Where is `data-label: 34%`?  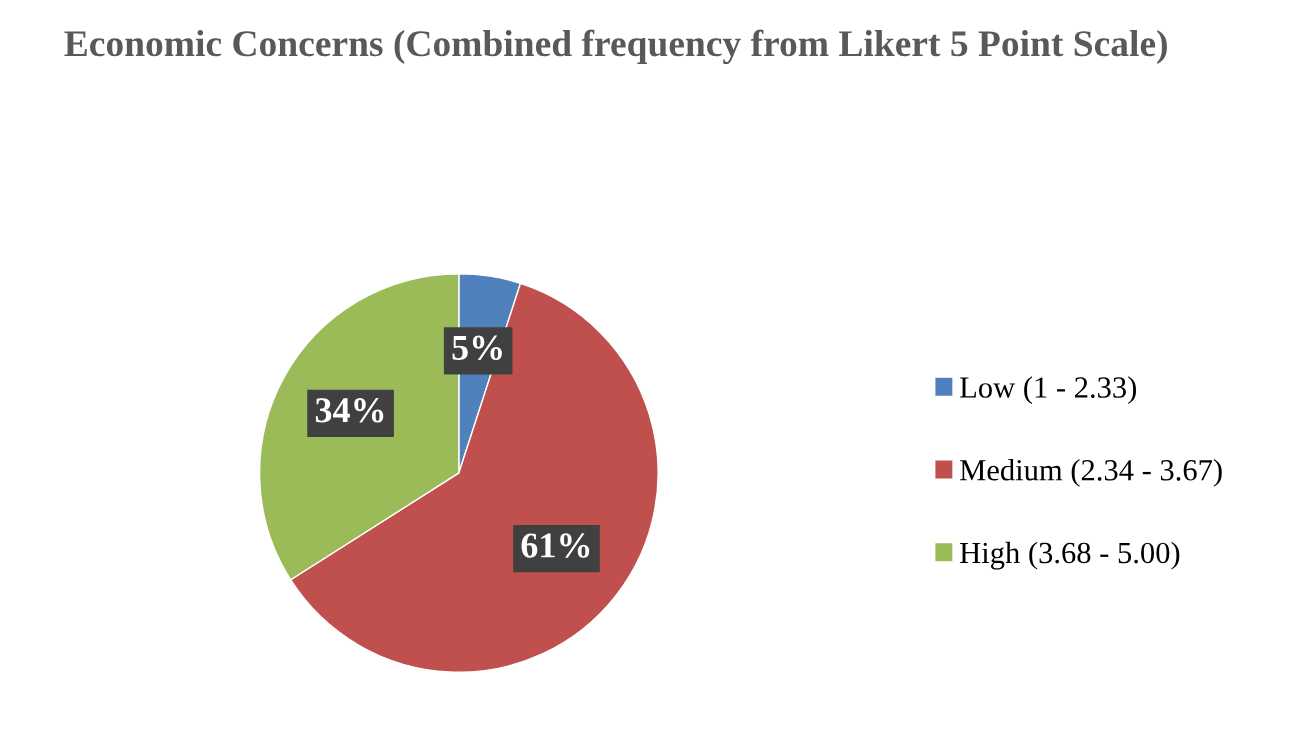 data-label: 34% is located at coordinates (349, 410).